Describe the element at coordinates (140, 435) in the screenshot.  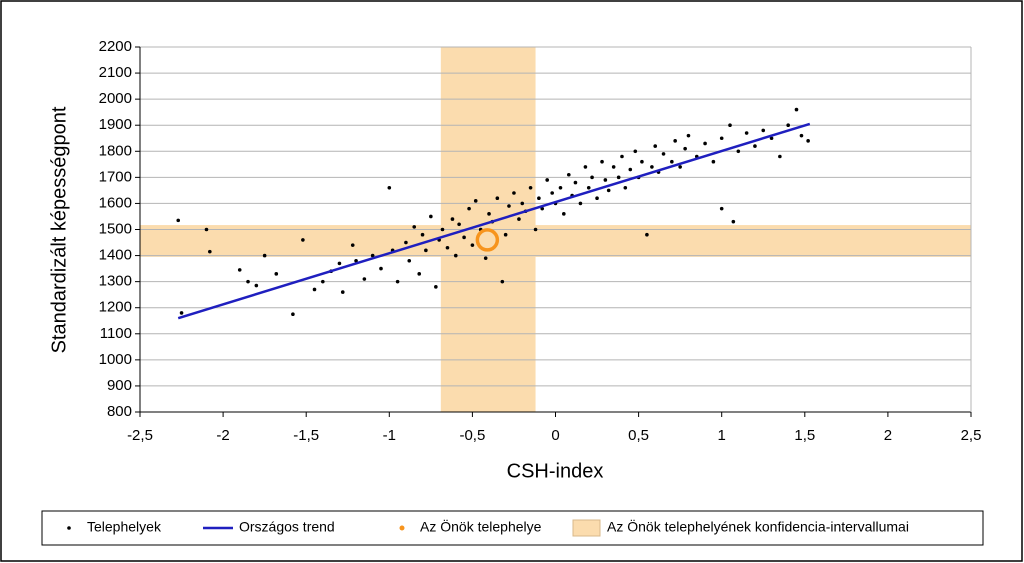
I see `x-tick-label: -2,5` at that location.